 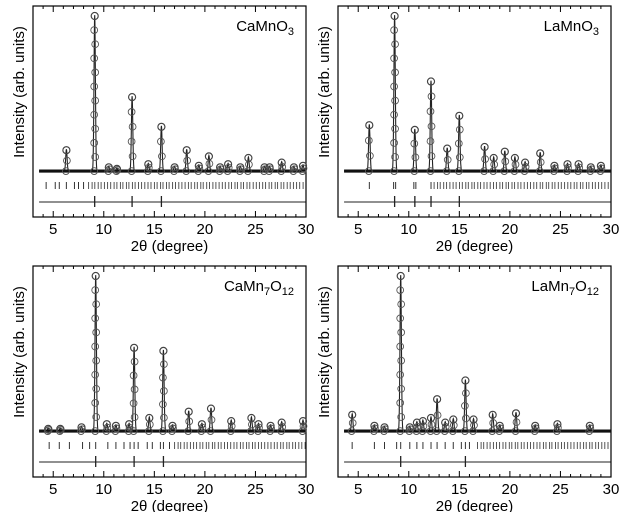 I want to click on panel-label: CaMn7O12, so click(x=259, y=288).